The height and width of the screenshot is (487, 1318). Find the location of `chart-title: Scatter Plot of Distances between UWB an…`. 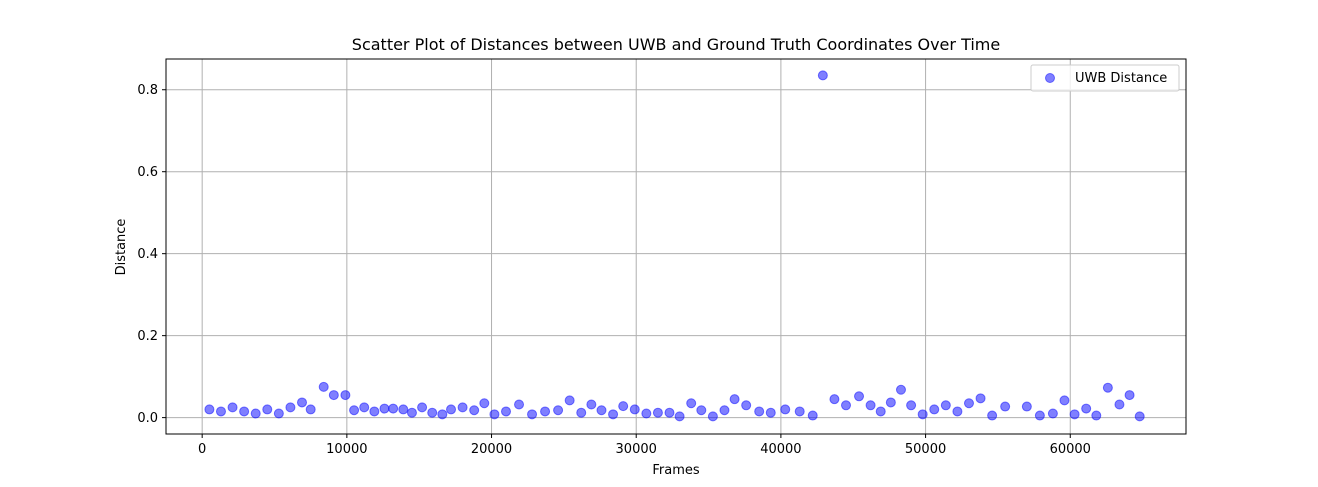

chart-title: Scatter Plot of Distances between UWB an… is located at coordinates (676, 44).